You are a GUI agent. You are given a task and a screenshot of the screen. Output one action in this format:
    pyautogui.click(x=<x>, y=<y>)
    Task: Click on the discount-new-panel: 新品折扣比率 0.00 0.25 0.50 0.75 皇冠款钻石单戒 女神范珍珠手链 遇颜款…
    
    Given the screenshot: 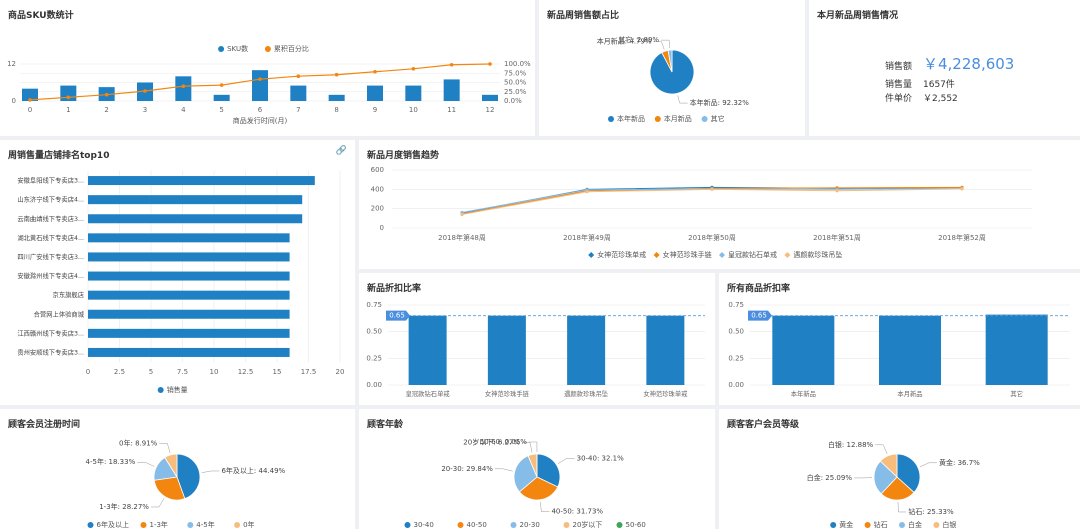 What is the action you would take?
    pyautogui.click(x=537, y=339)
    